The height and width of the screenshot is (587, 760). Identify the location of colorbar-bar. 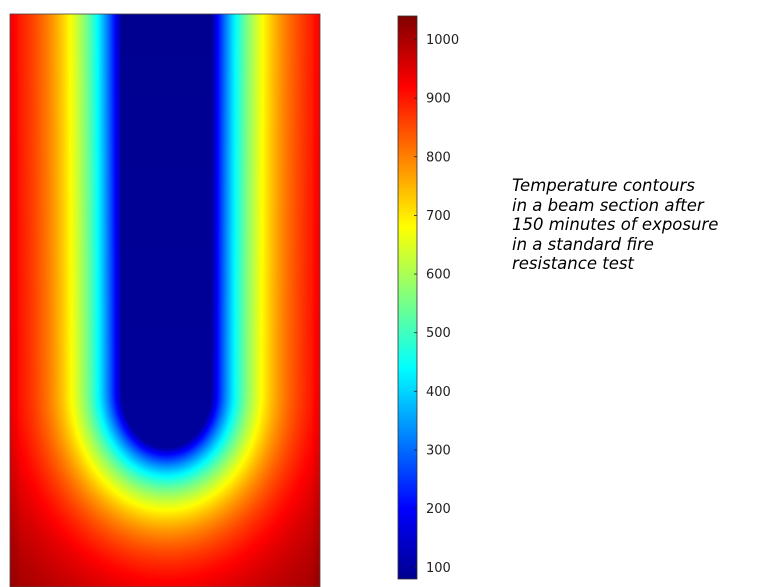
(407, 297).